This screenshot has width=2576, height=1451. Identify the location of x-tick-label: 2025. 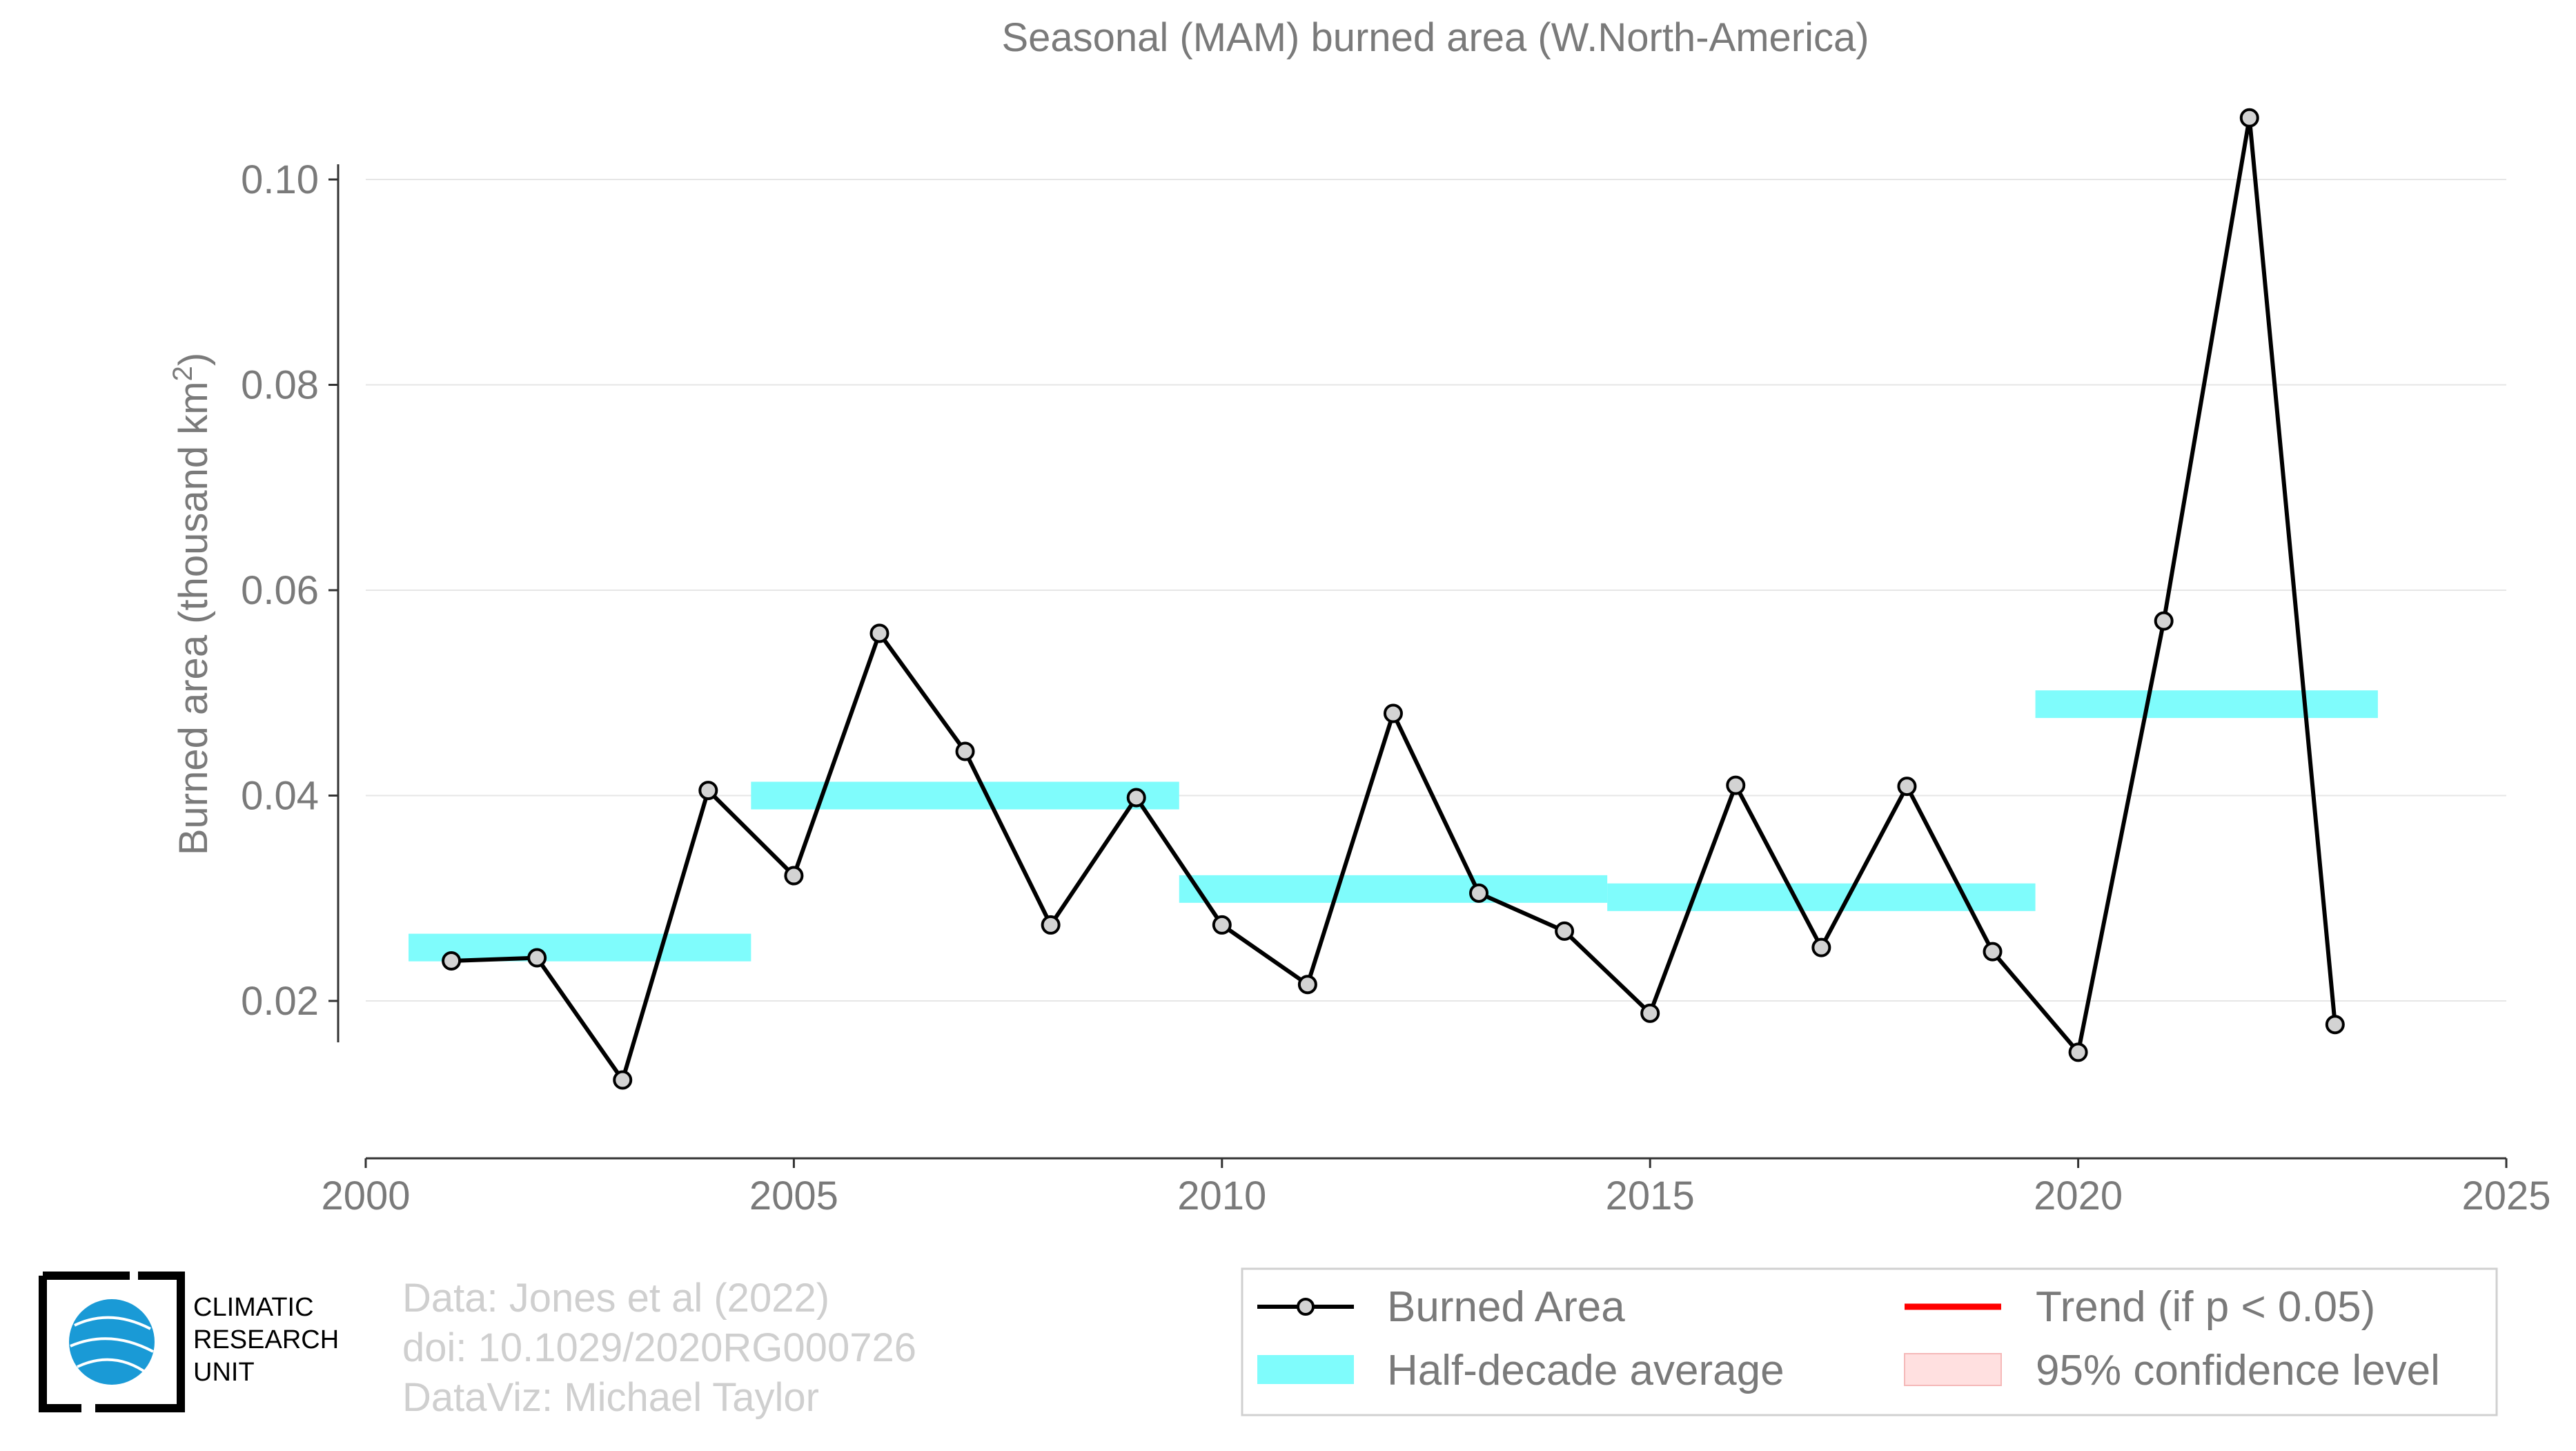
(2505, 1196).